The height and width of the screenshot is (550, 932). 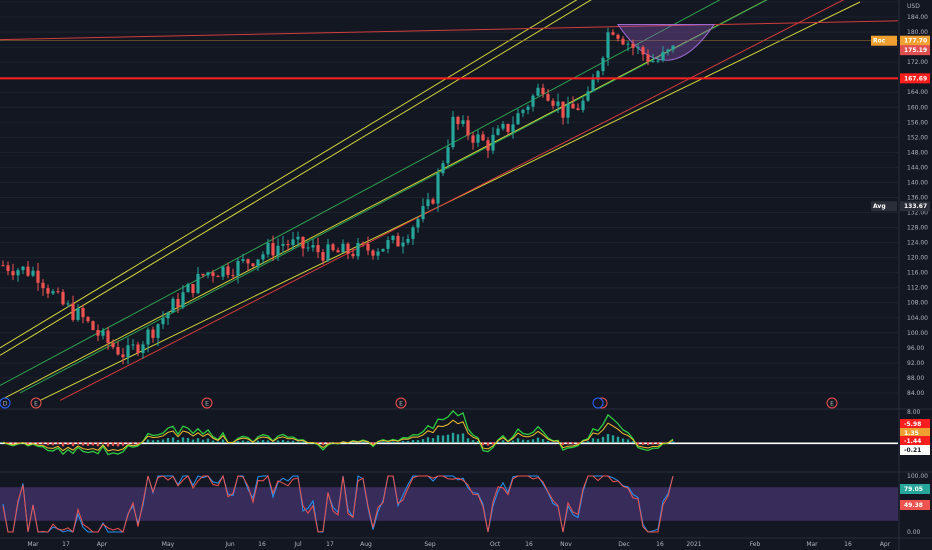 I want to click on macd-panel: 8.005.00, so click(x=466, y=432).